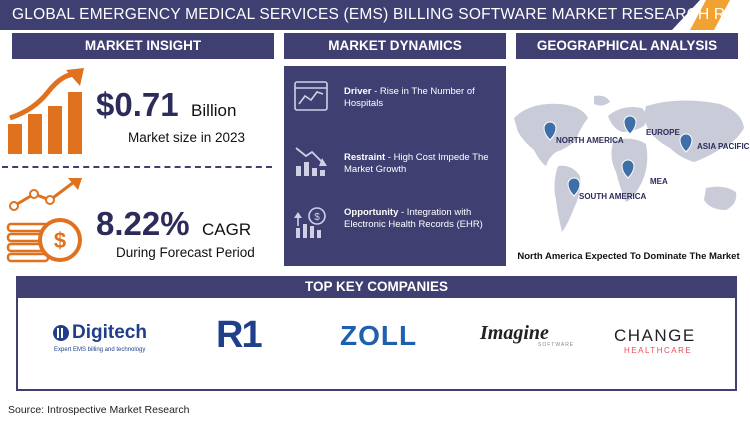  I want to click on region-north-america: NORTH AMERICA, so click(590, 140).